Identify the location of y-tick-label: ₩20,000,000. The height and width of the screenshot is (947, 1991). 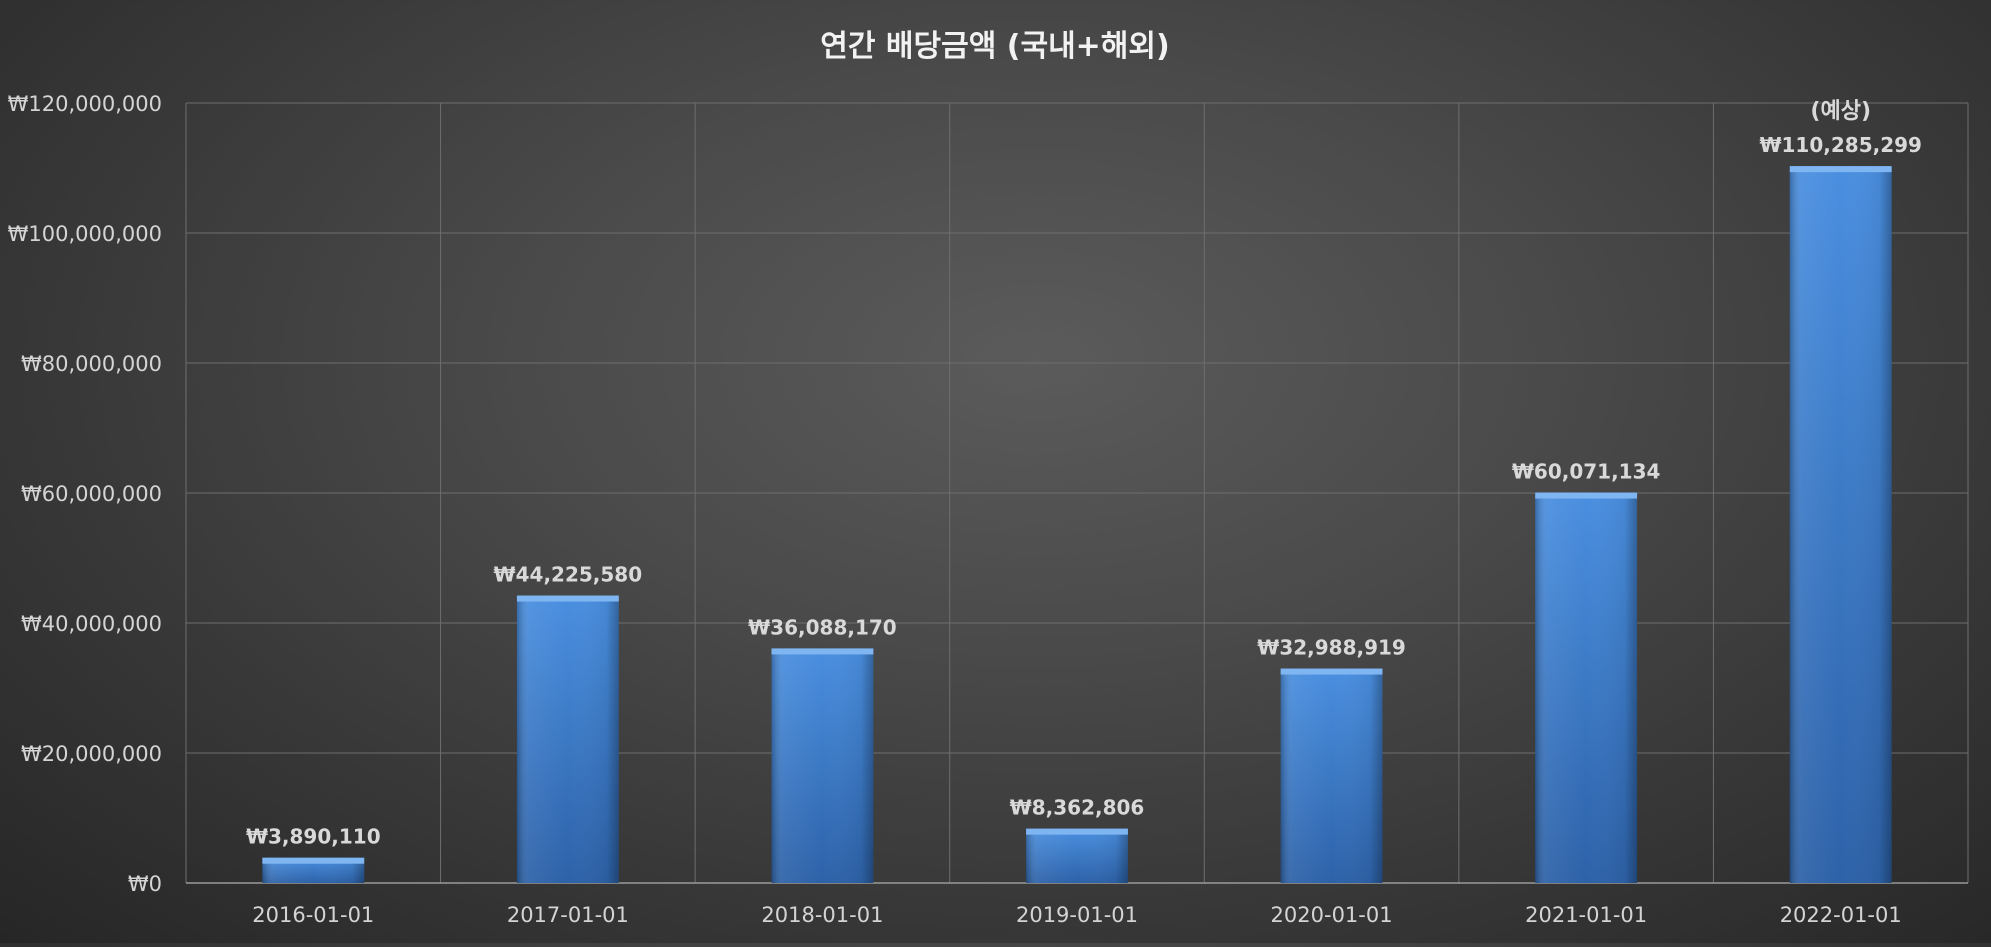
(91, 754).